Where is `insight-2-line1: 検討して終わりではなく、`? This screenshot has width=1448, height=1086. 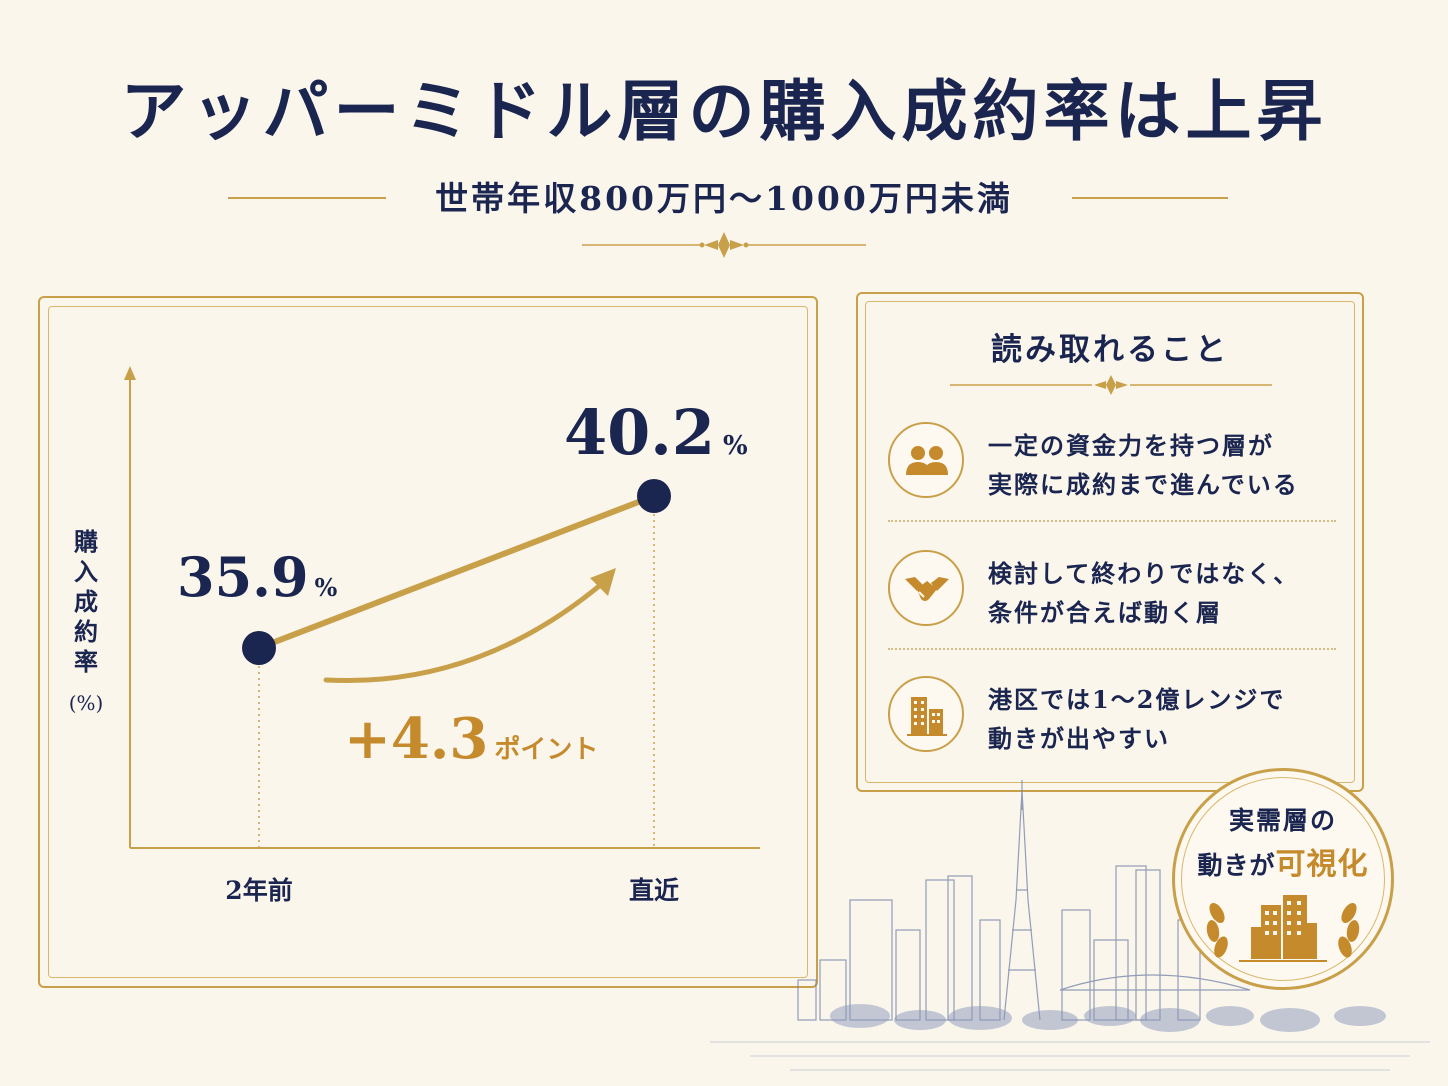 insight-2-line1: 検討して終わりではなく、 is located at coordinates (1144, 573).